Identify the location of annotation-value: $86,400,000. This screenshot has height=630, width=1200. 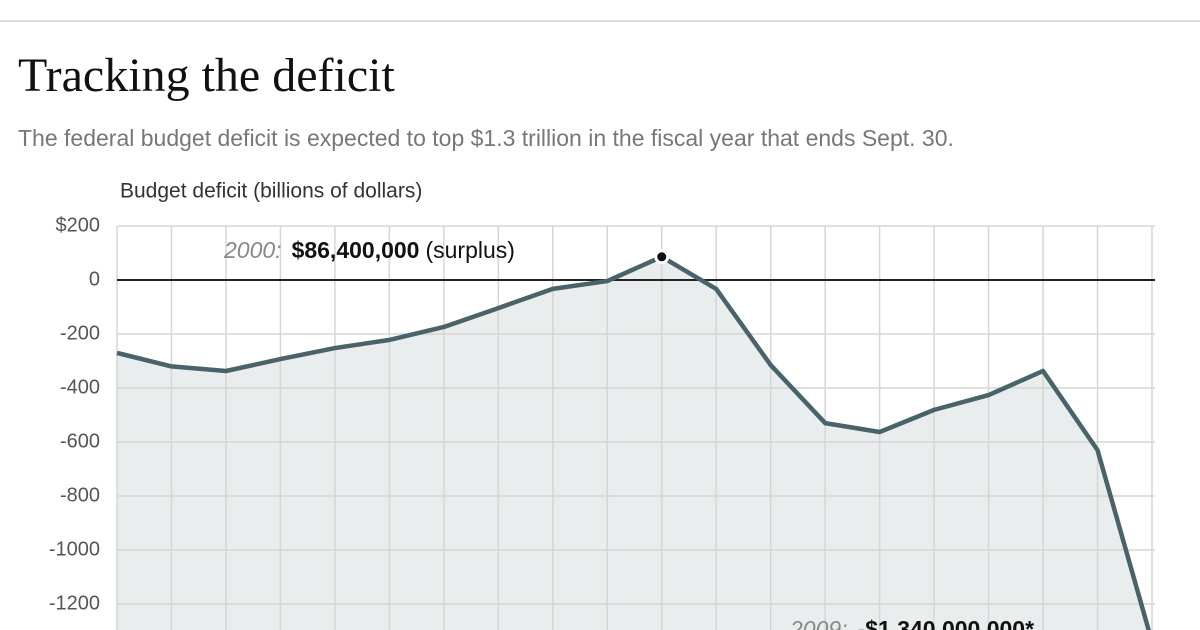
(356, 250).